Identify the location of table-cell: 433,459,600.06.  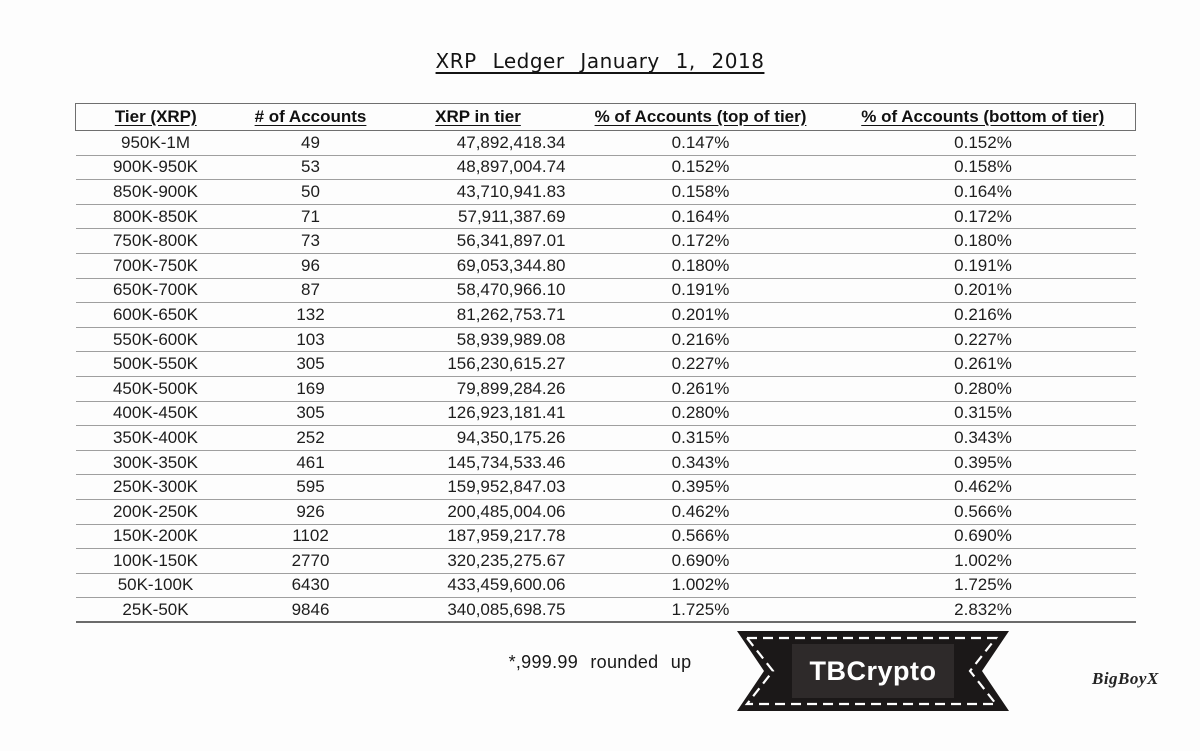
(478, 586).